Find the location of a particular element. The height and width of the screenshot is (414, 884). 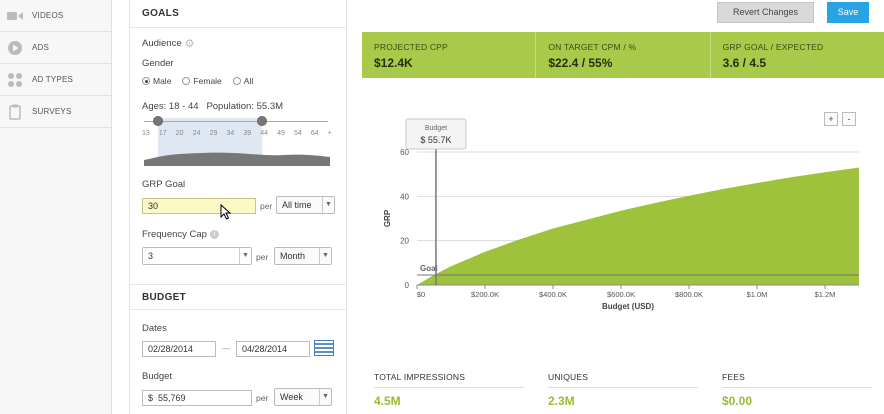

grp-period-value: All time is located at coordinates (297, 205).